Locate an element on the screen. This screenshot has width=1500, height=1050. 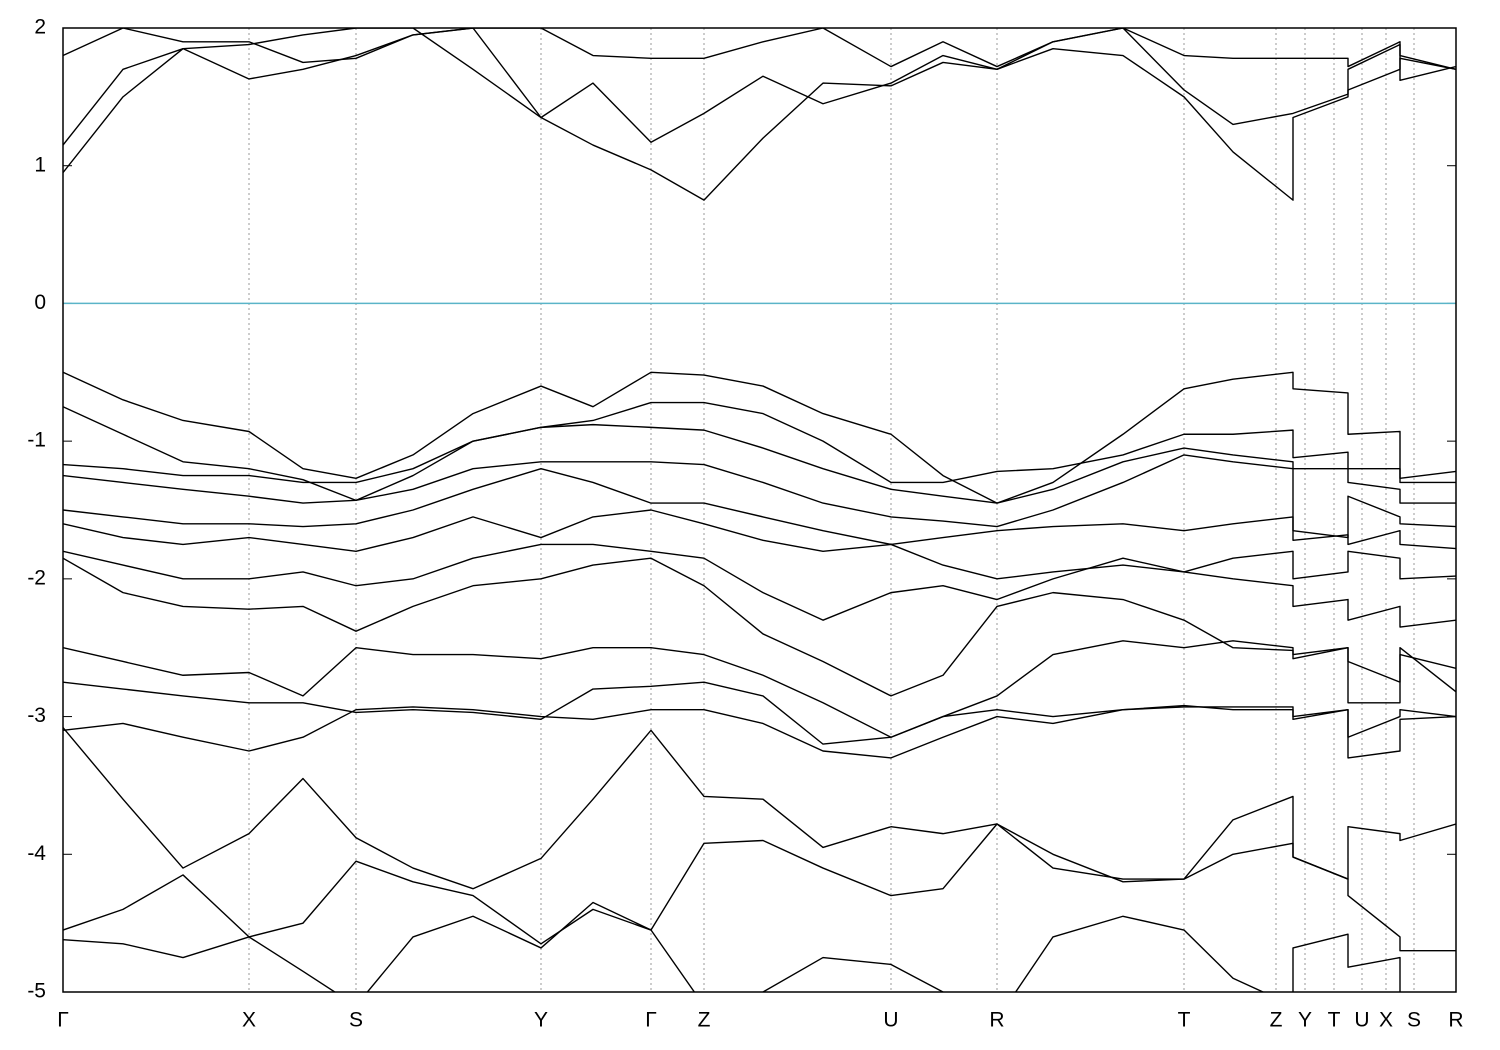
y-tick-label: 1 is located at coordinates (40, 164).